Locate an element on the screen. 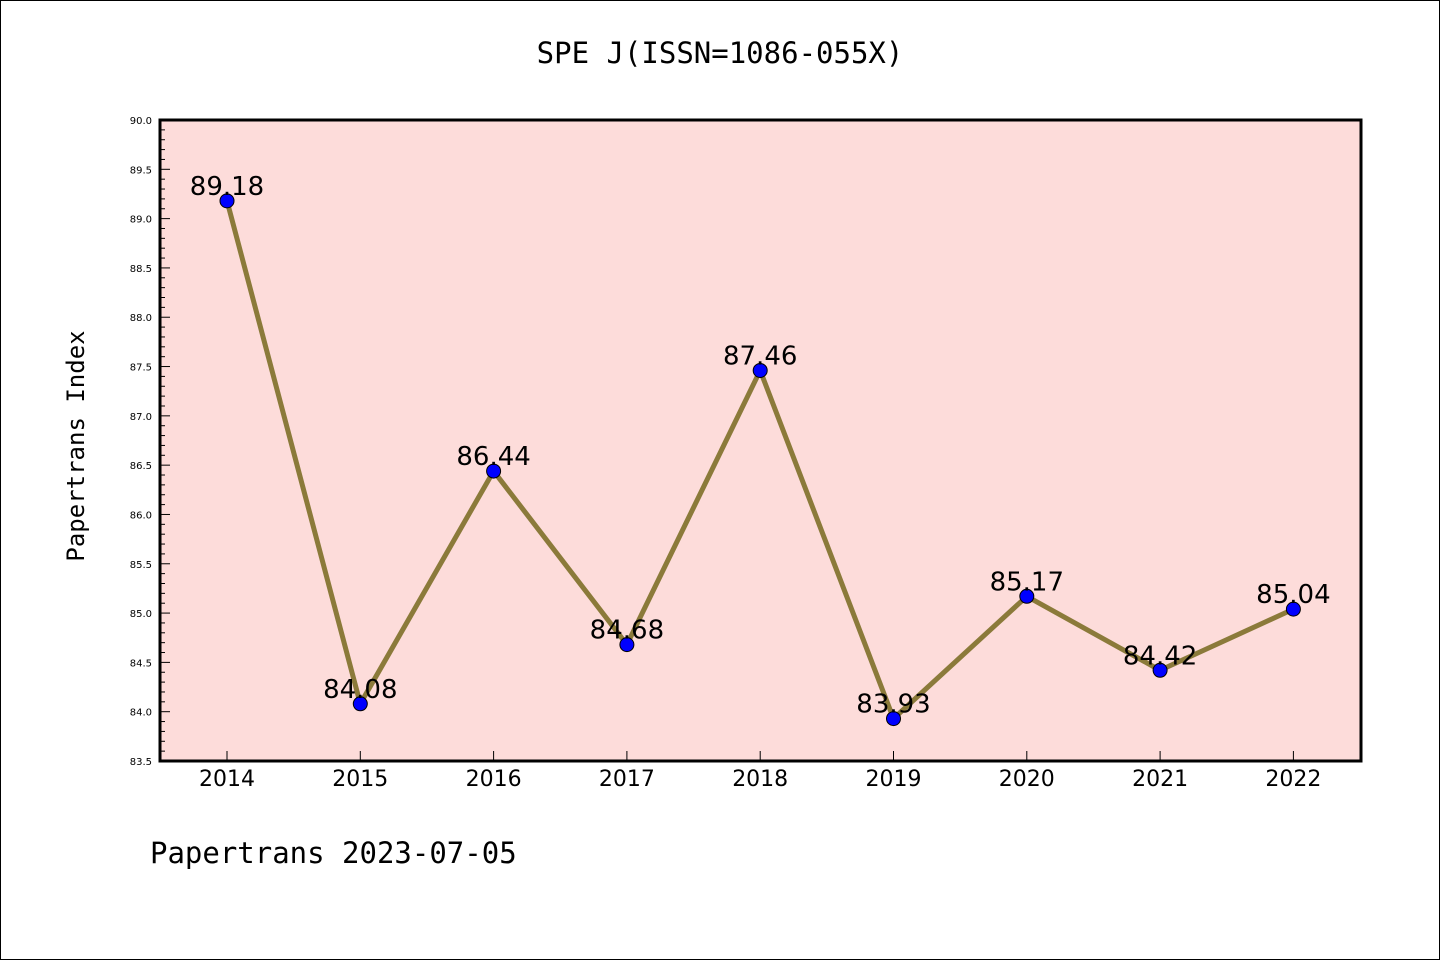 The width and height of the screenshot is (1440, 960). x-tick-label: 2015 is located at coordinates (360, 779).